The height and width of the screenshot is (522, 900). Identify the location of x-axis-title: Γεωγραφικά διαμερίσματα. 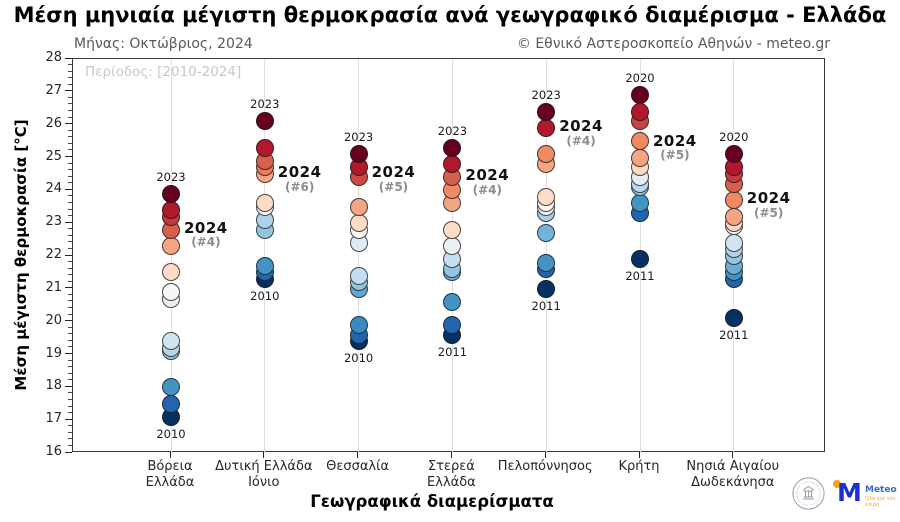
(432, 501).